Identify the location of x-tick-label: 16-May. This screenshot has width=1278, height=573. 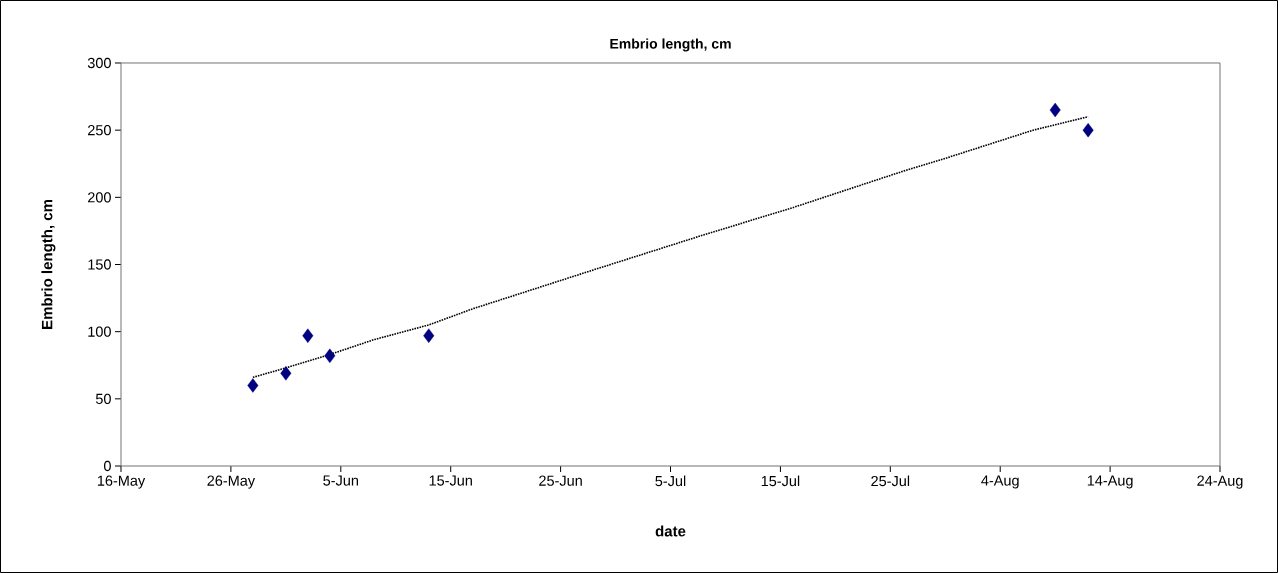
(121, 482).